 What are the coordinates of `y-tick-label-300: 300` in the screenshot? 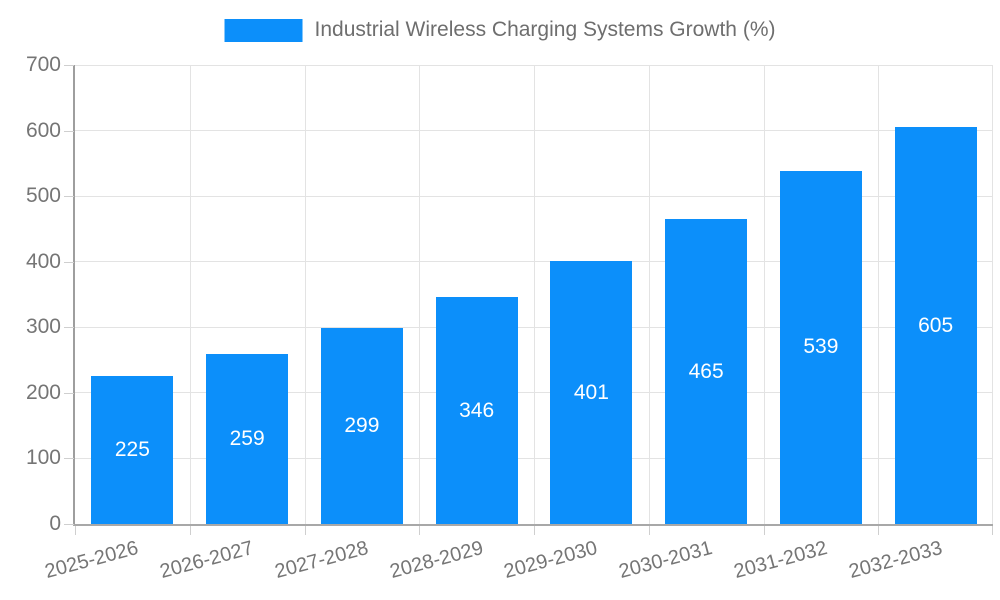 It's located at (43, 327).